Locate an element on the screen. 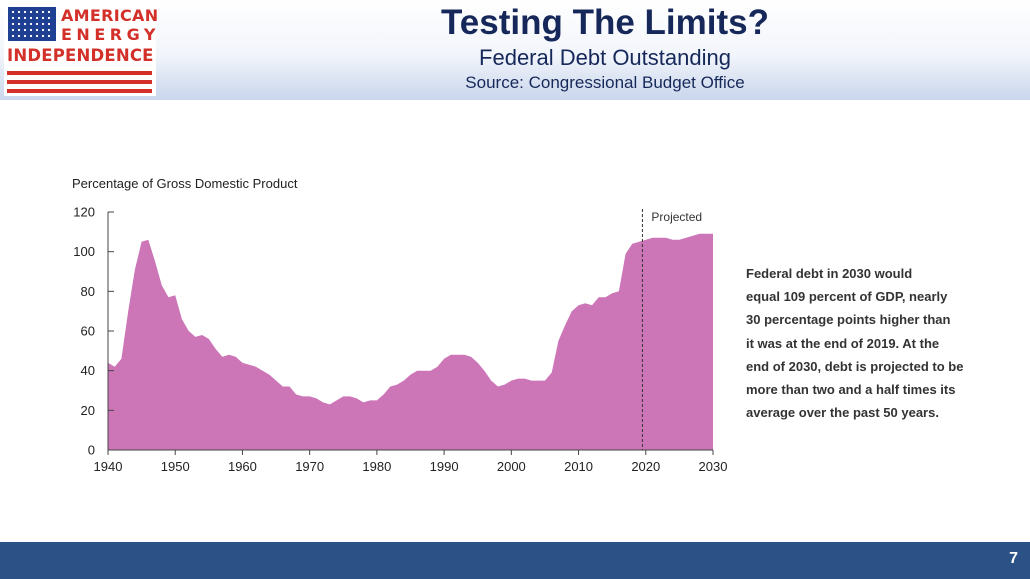 The height and width of the screenshot is (579, 1030). logo-line-energy: ENERGY is located at coordinates (110, 34).